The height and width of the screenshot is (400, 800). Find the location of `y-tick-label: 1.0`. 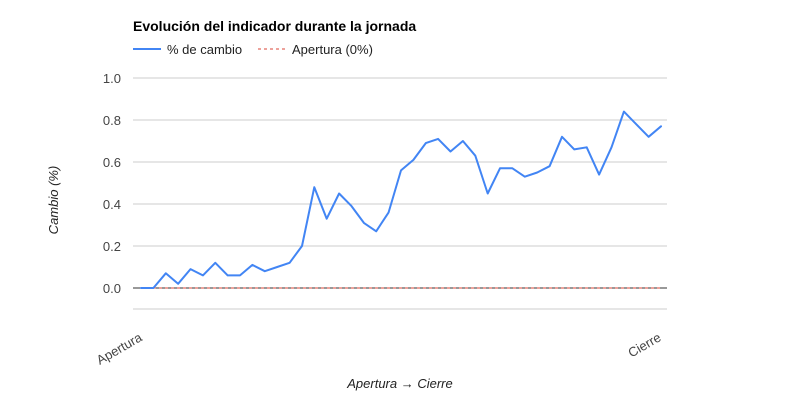

y-tick-label: 1.0 is located at coordinates (112, 78).